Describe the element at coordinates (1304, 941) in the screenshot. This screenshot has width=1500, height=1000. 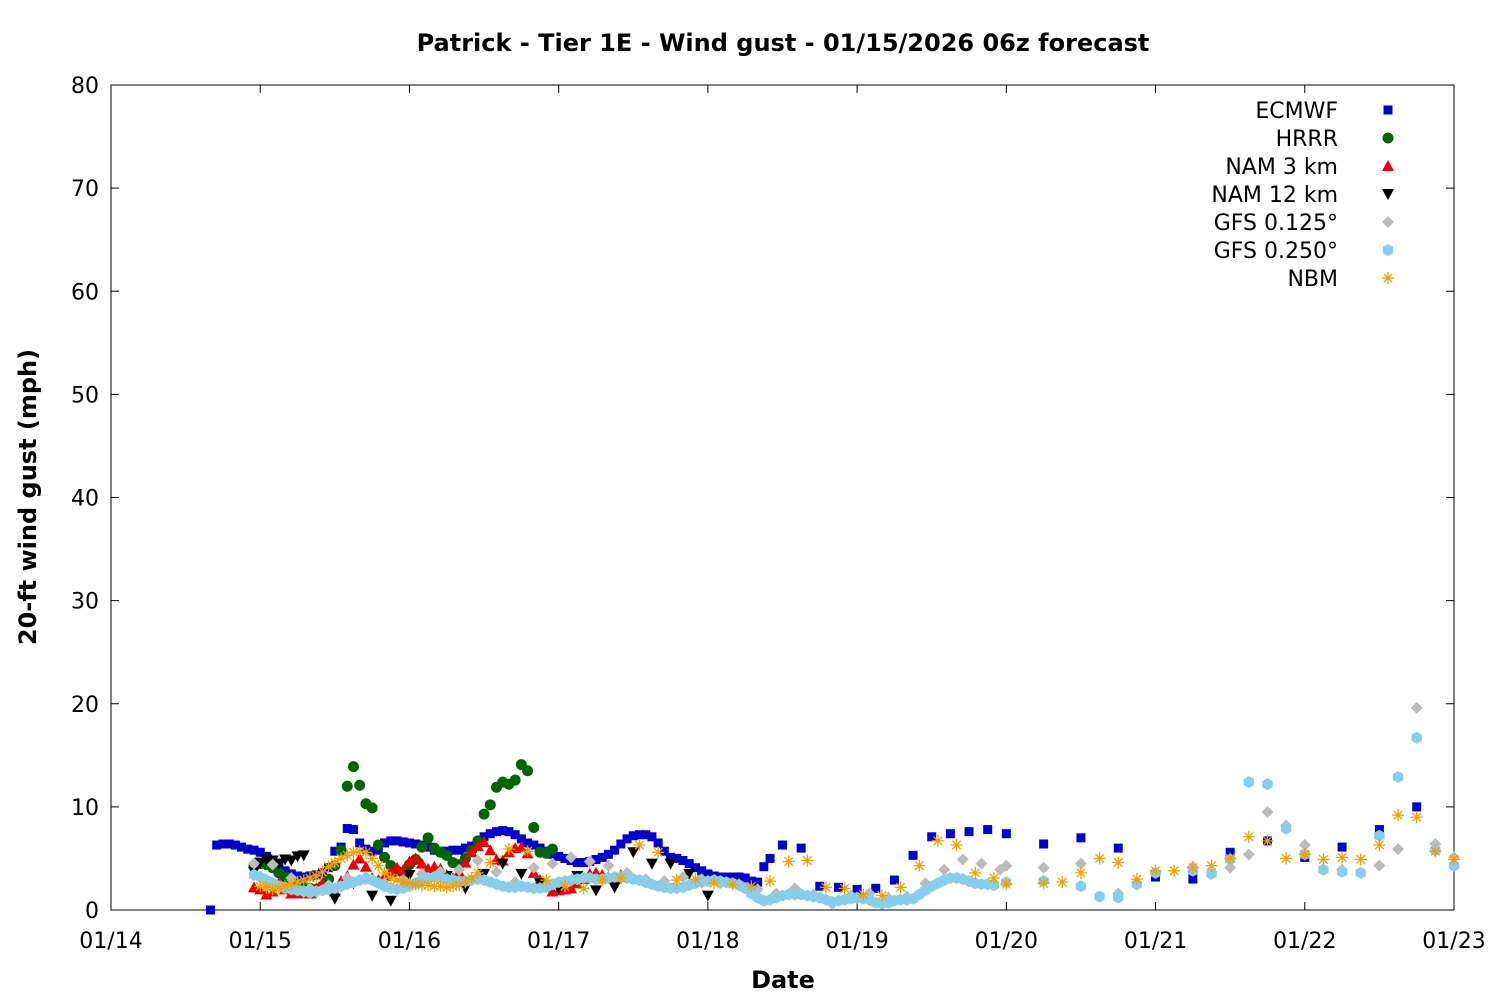
I see `x-tick-label: 01/22` at that location.